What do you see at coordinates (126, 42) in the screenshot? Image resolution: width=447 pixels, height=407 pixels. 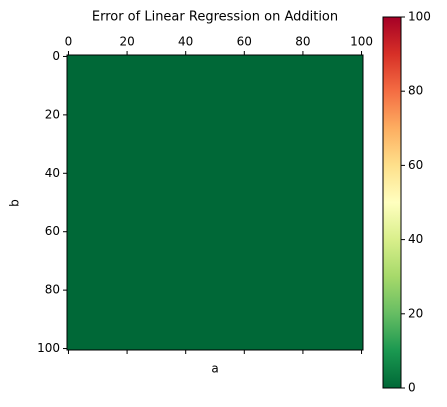 I see `x-tick-label: 20` at bounding box center [126, 42].